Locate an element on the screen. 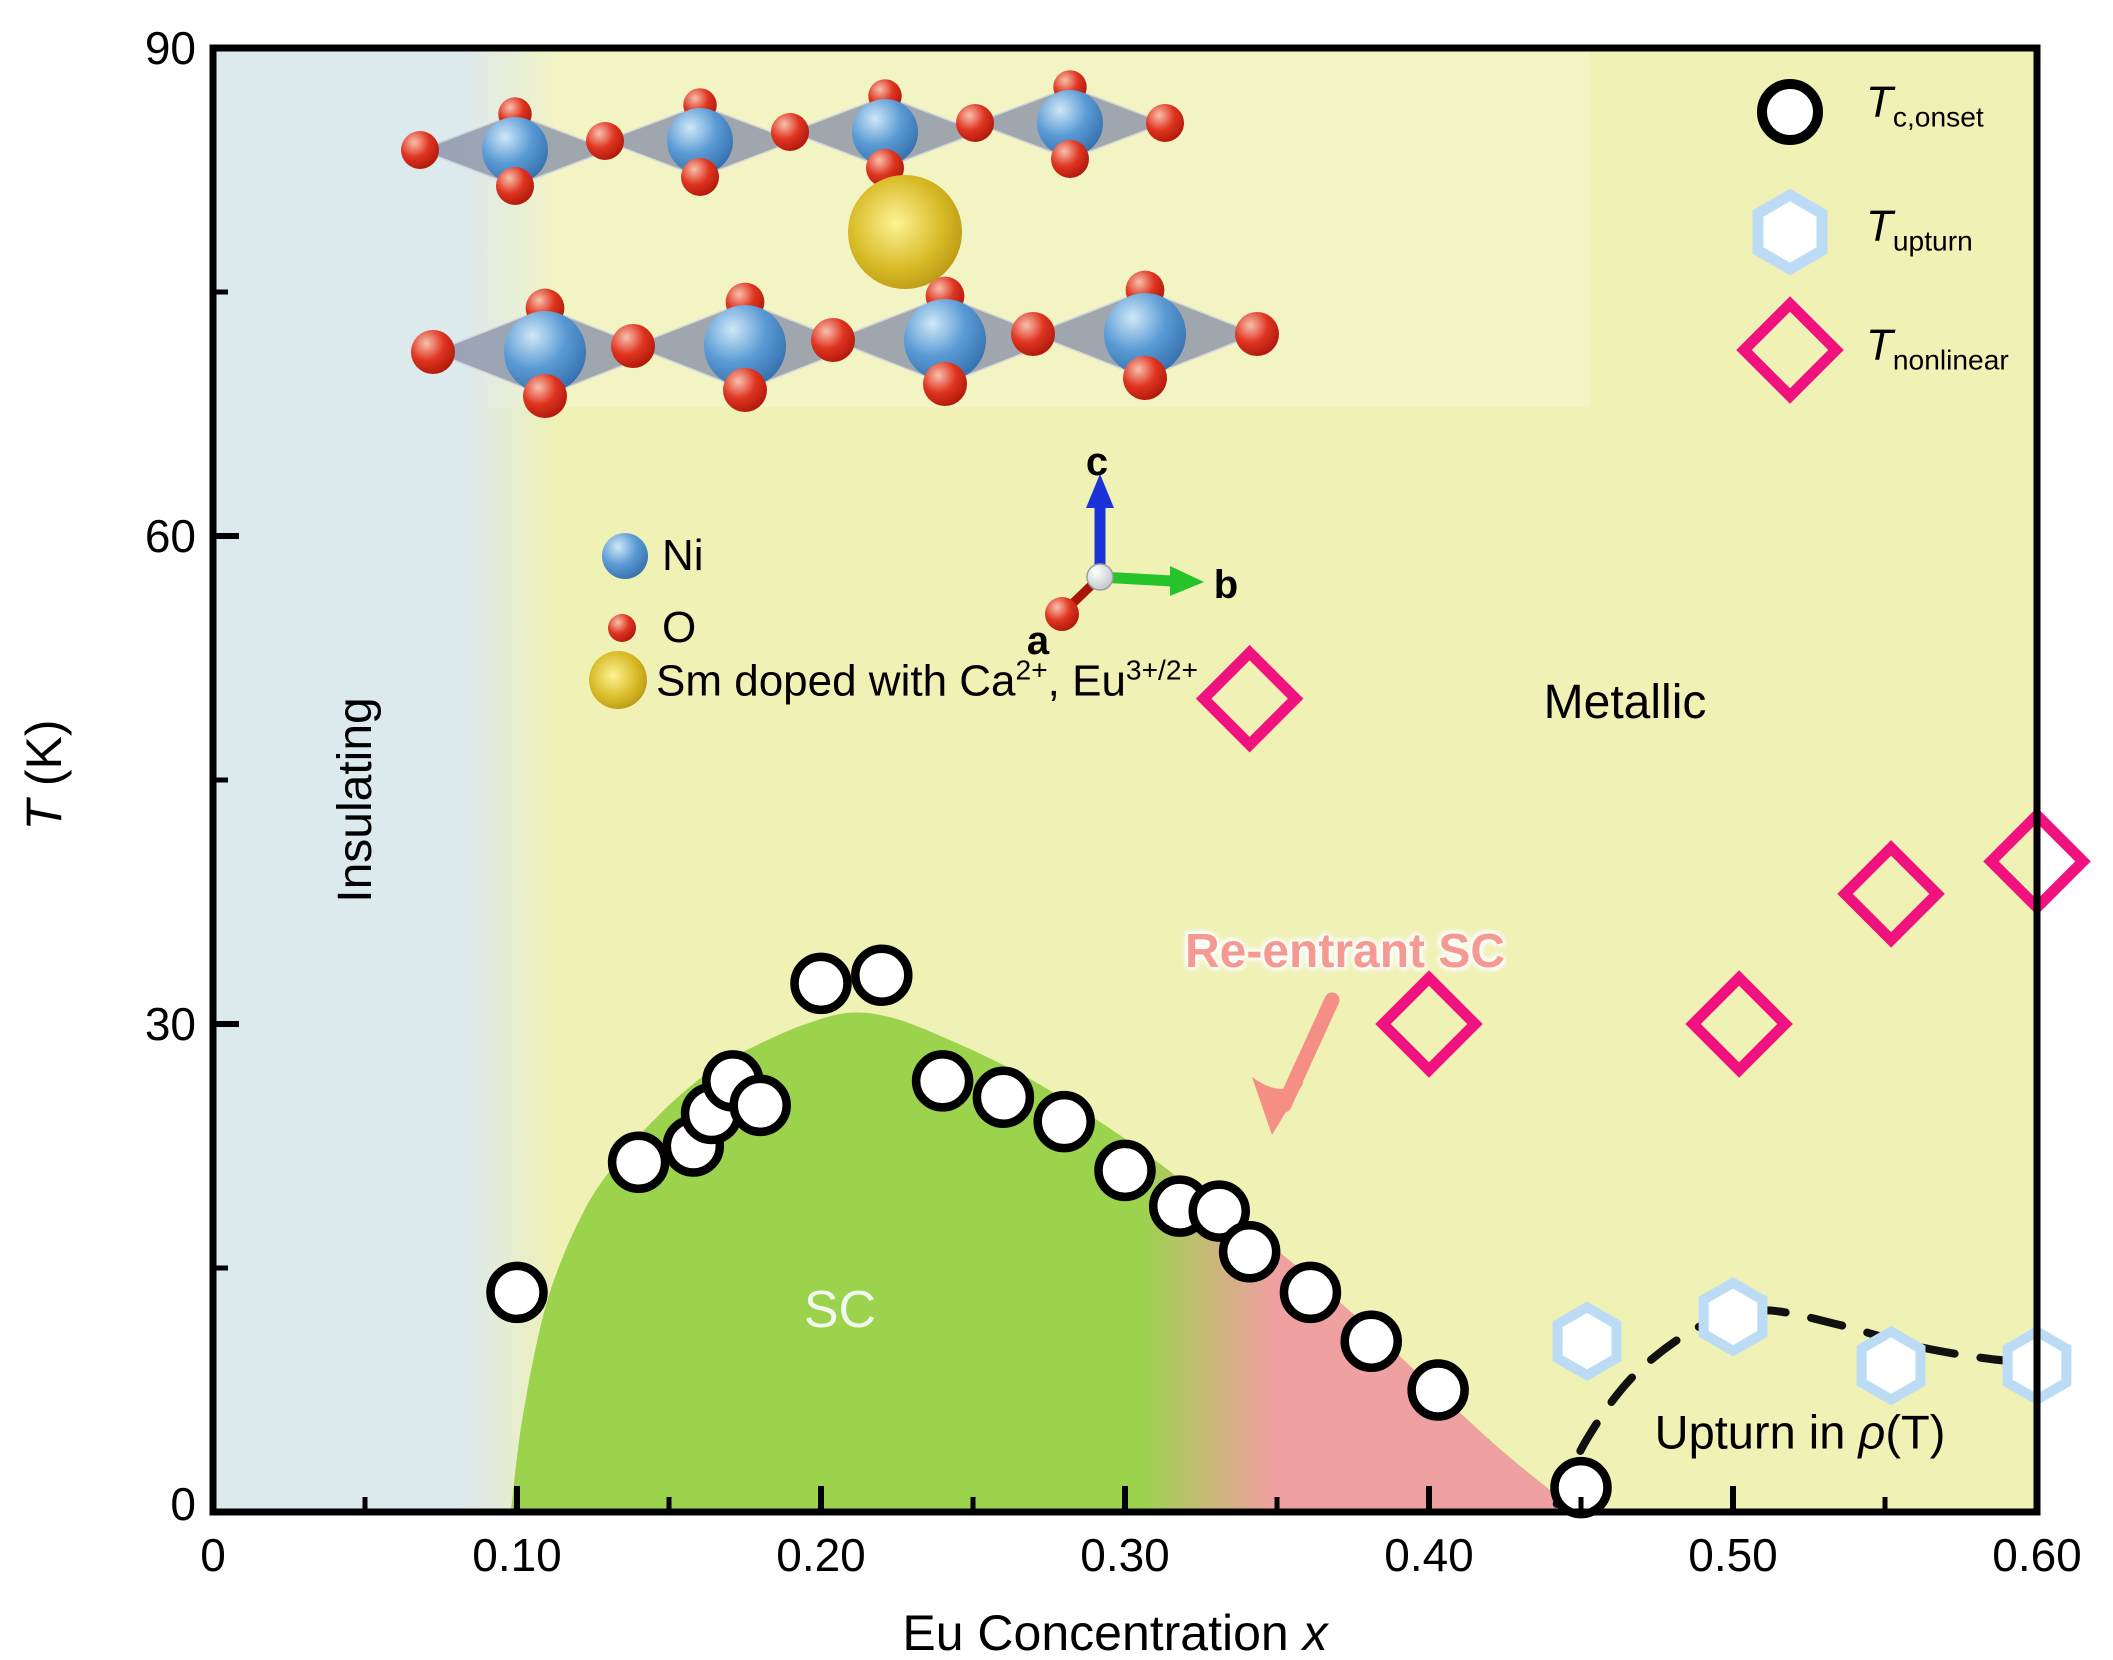 Image resolution: width=2113 pixels, height=1660 pixels. reentrant-sc-label: Re-entrant SC is located at coordinates (1345, 951).